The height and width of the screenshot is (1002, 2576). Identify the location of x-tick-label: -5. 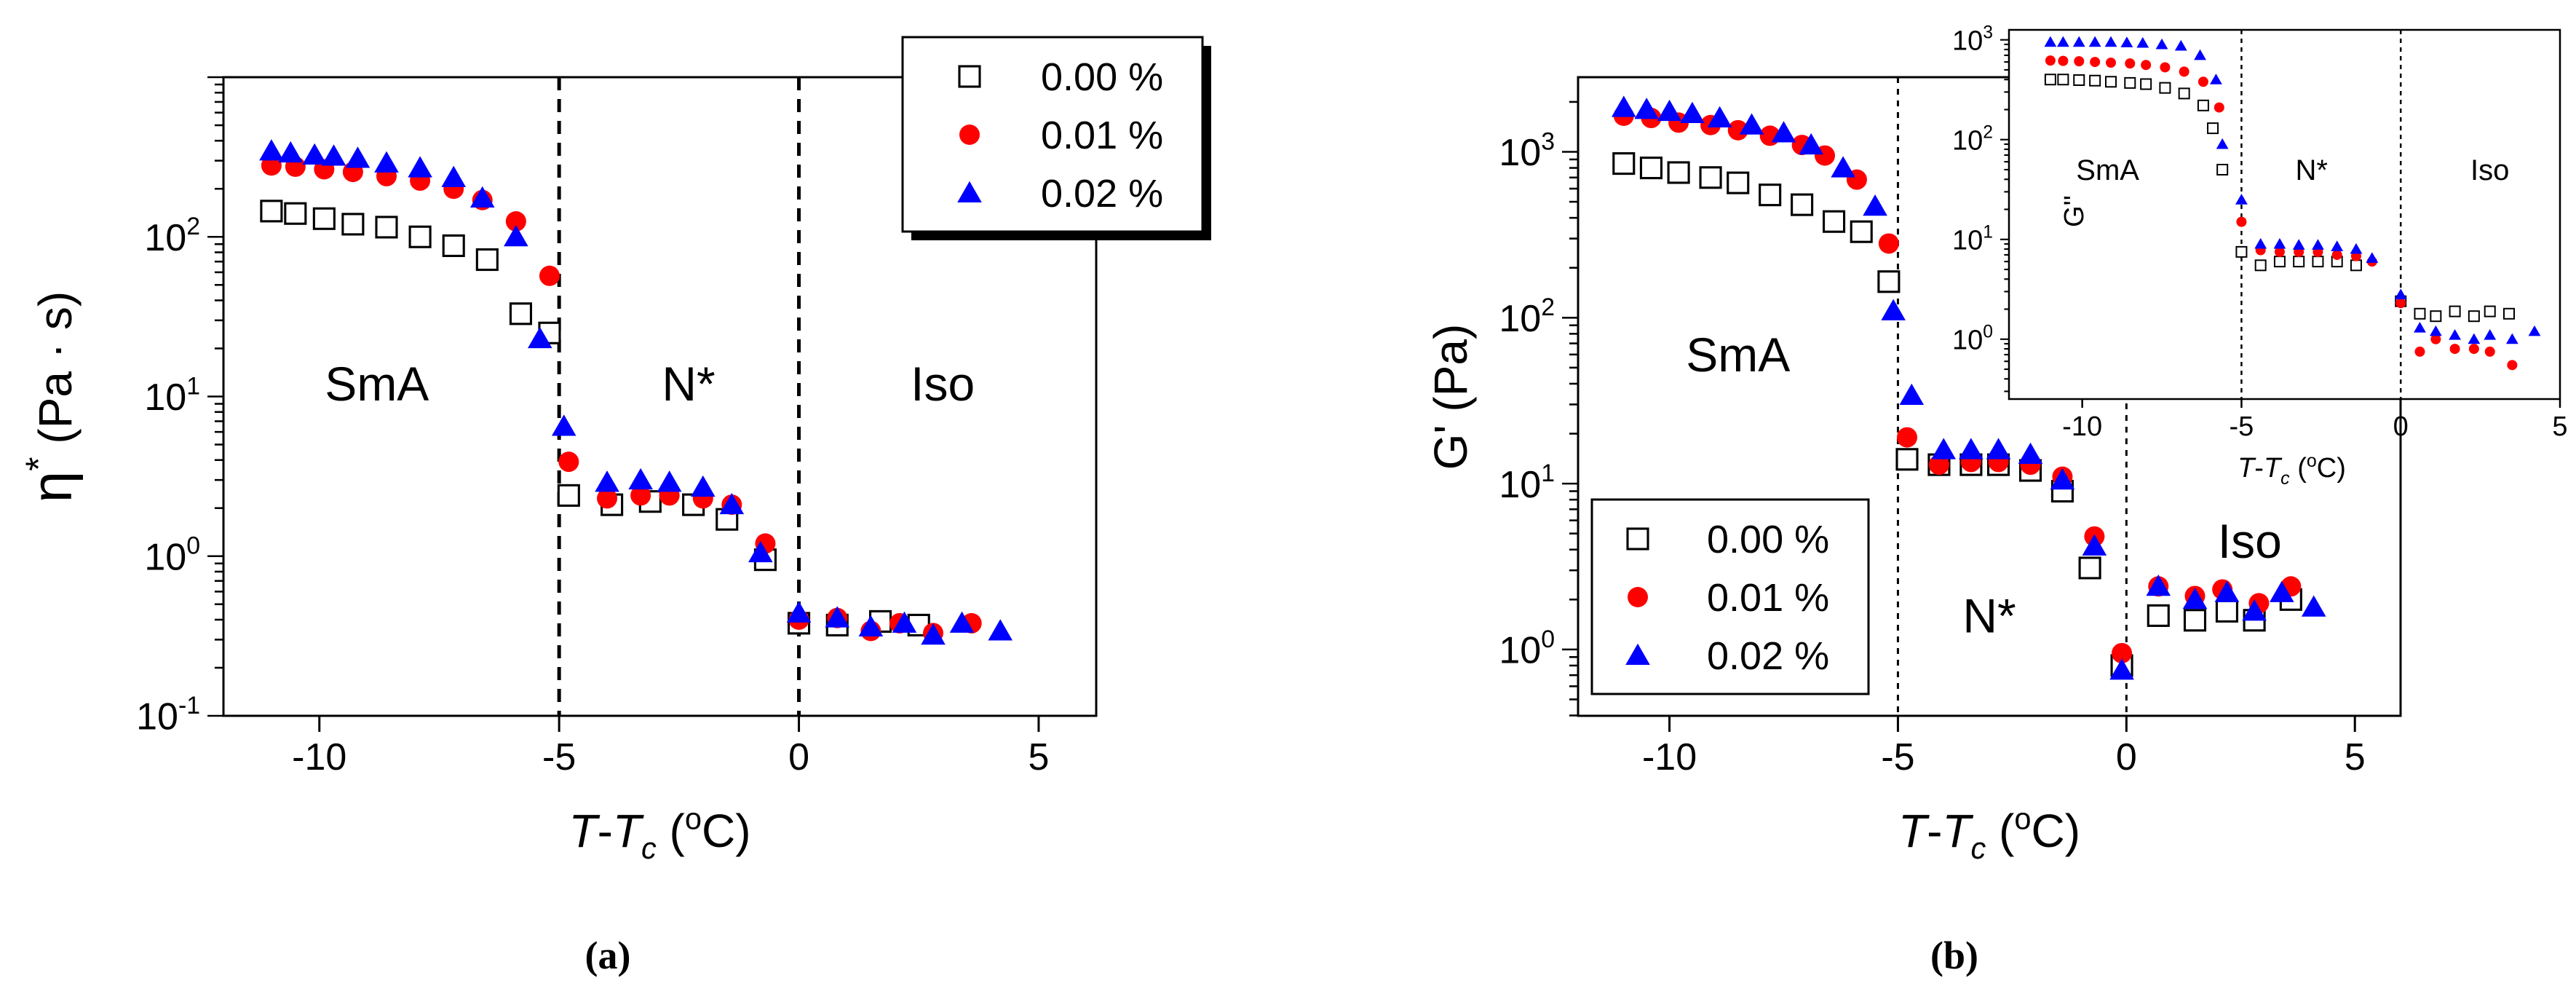
(1897, 757).